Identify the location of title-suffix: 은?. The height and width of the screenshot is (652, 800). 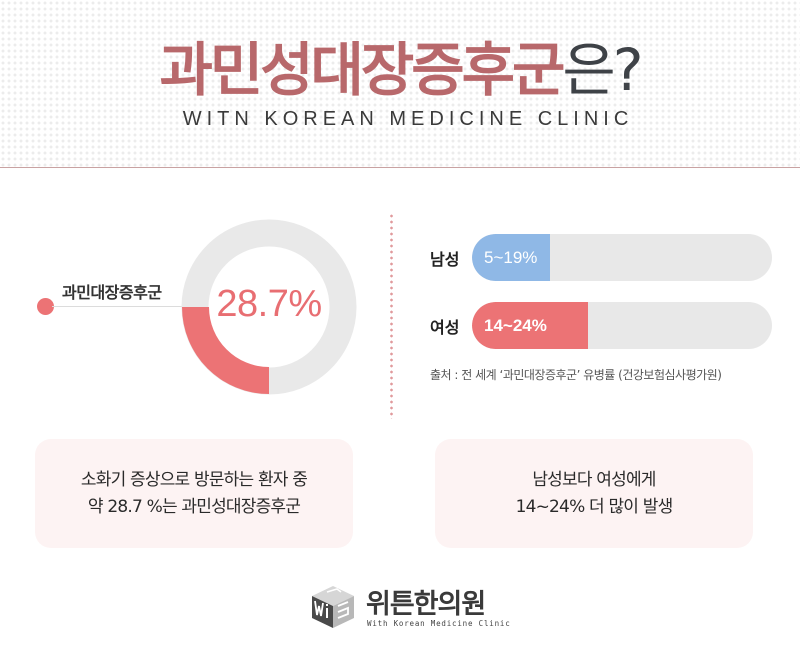
(602, 70).